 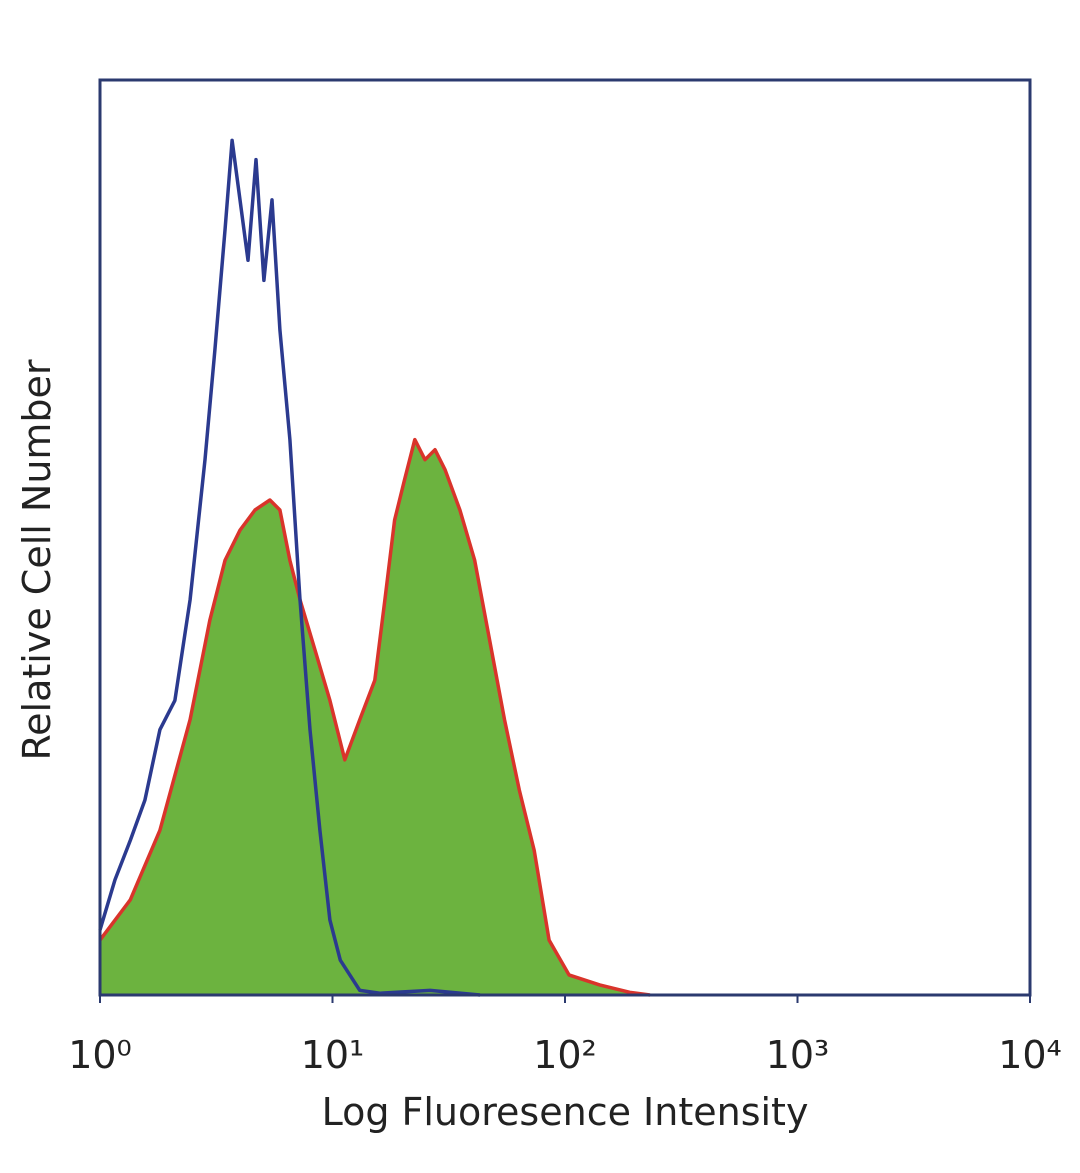 What do you see at coordinates (1030, 1055) in the screenshot?
I see `x-tick-label: 10⁴` at bounding box center [1030, 1055].